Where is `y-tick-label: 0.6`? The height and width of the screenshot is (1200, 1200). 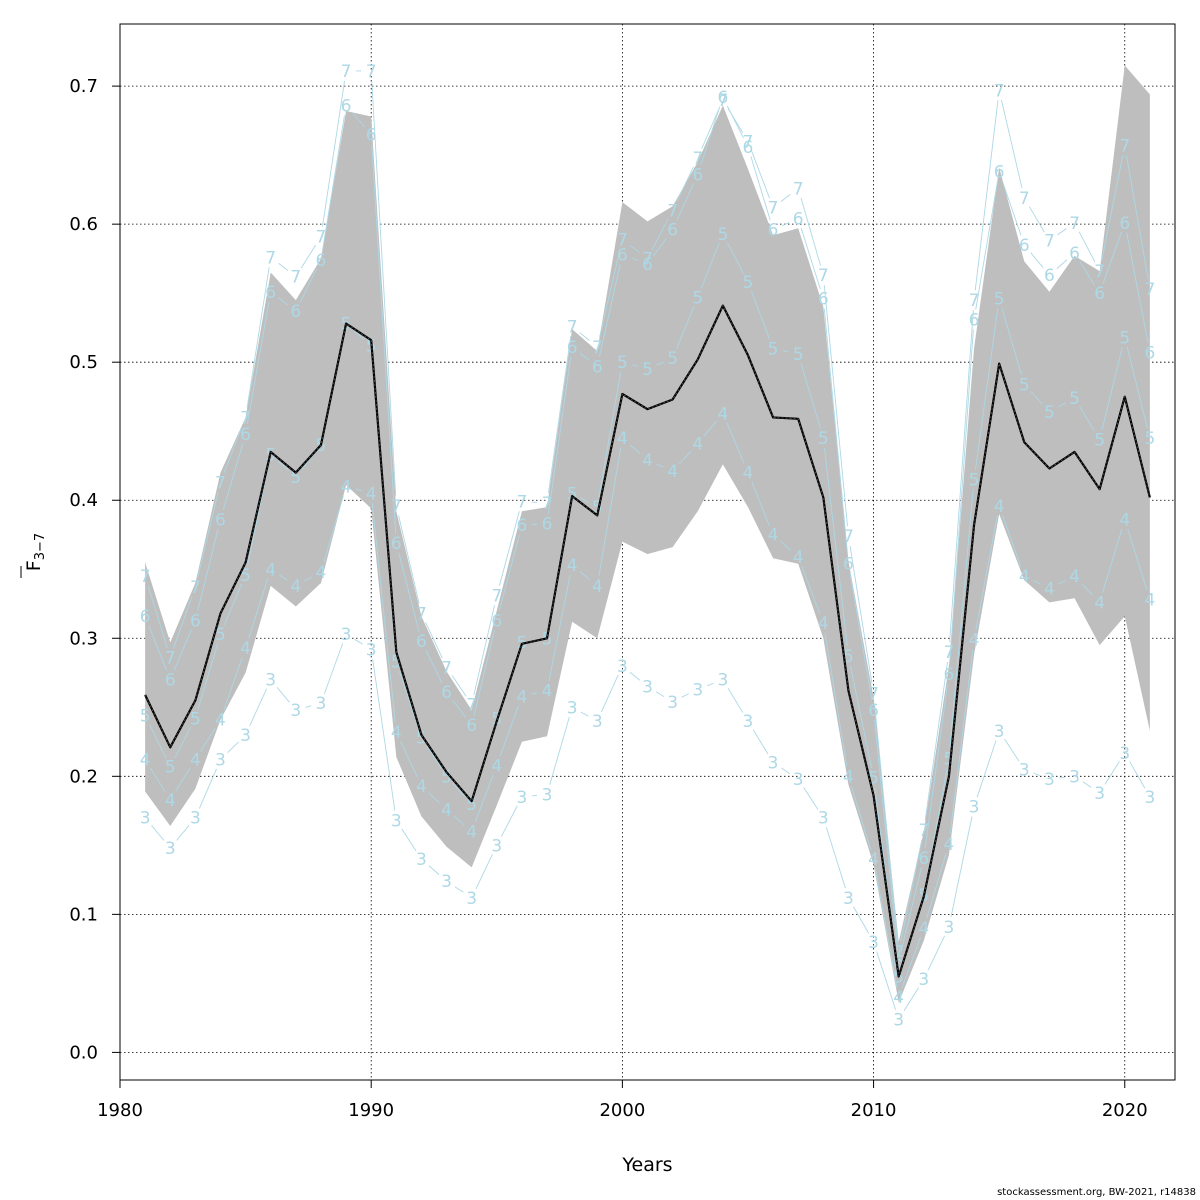
y-tick-label: 0.6 is located at coordinates (83, 224).